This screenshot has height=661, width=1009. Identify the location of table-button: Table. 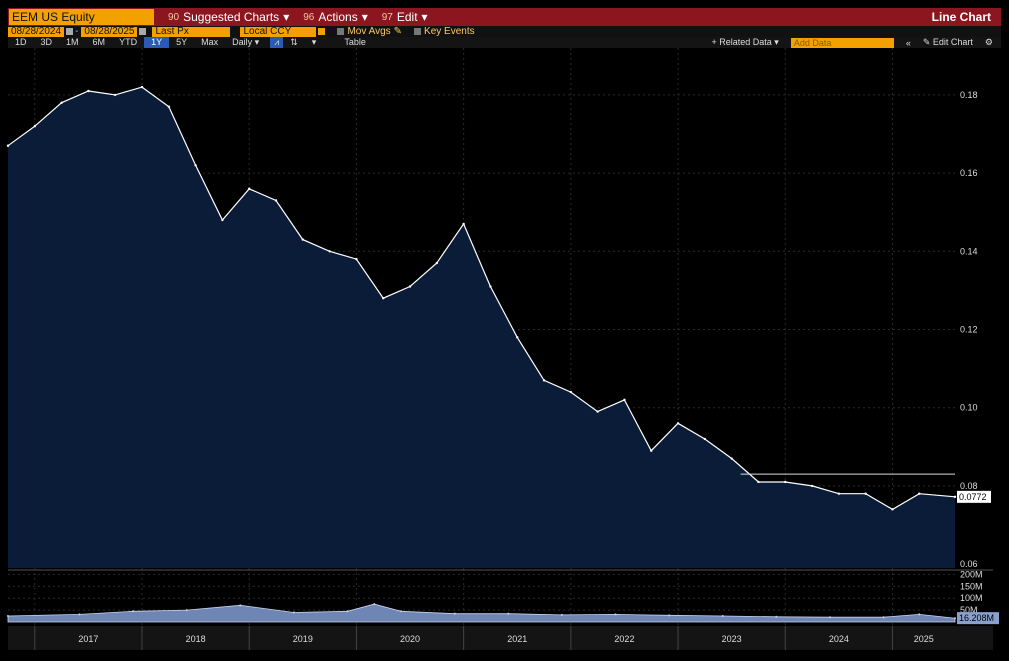
(355, 42).